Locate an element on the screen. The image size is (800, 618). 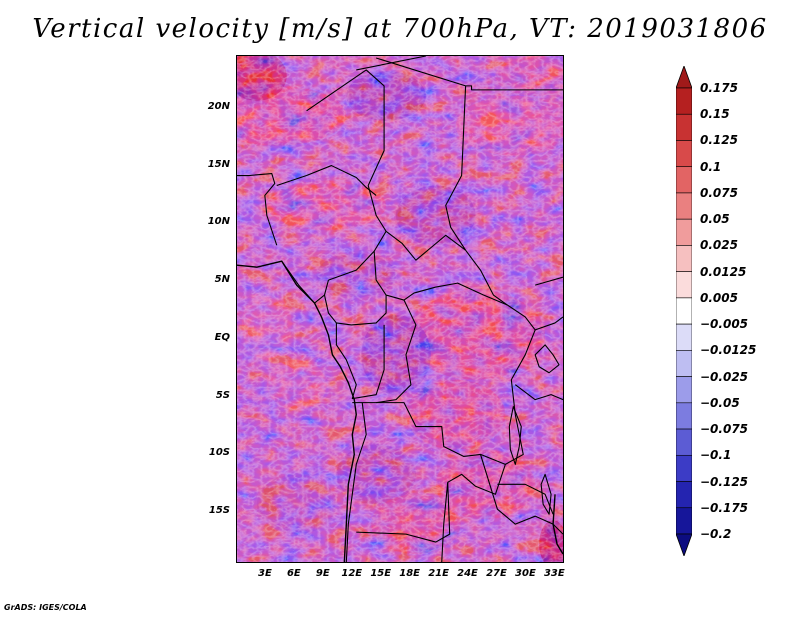
longitude-tick-label: 24E is located at coordinates (467, 573).